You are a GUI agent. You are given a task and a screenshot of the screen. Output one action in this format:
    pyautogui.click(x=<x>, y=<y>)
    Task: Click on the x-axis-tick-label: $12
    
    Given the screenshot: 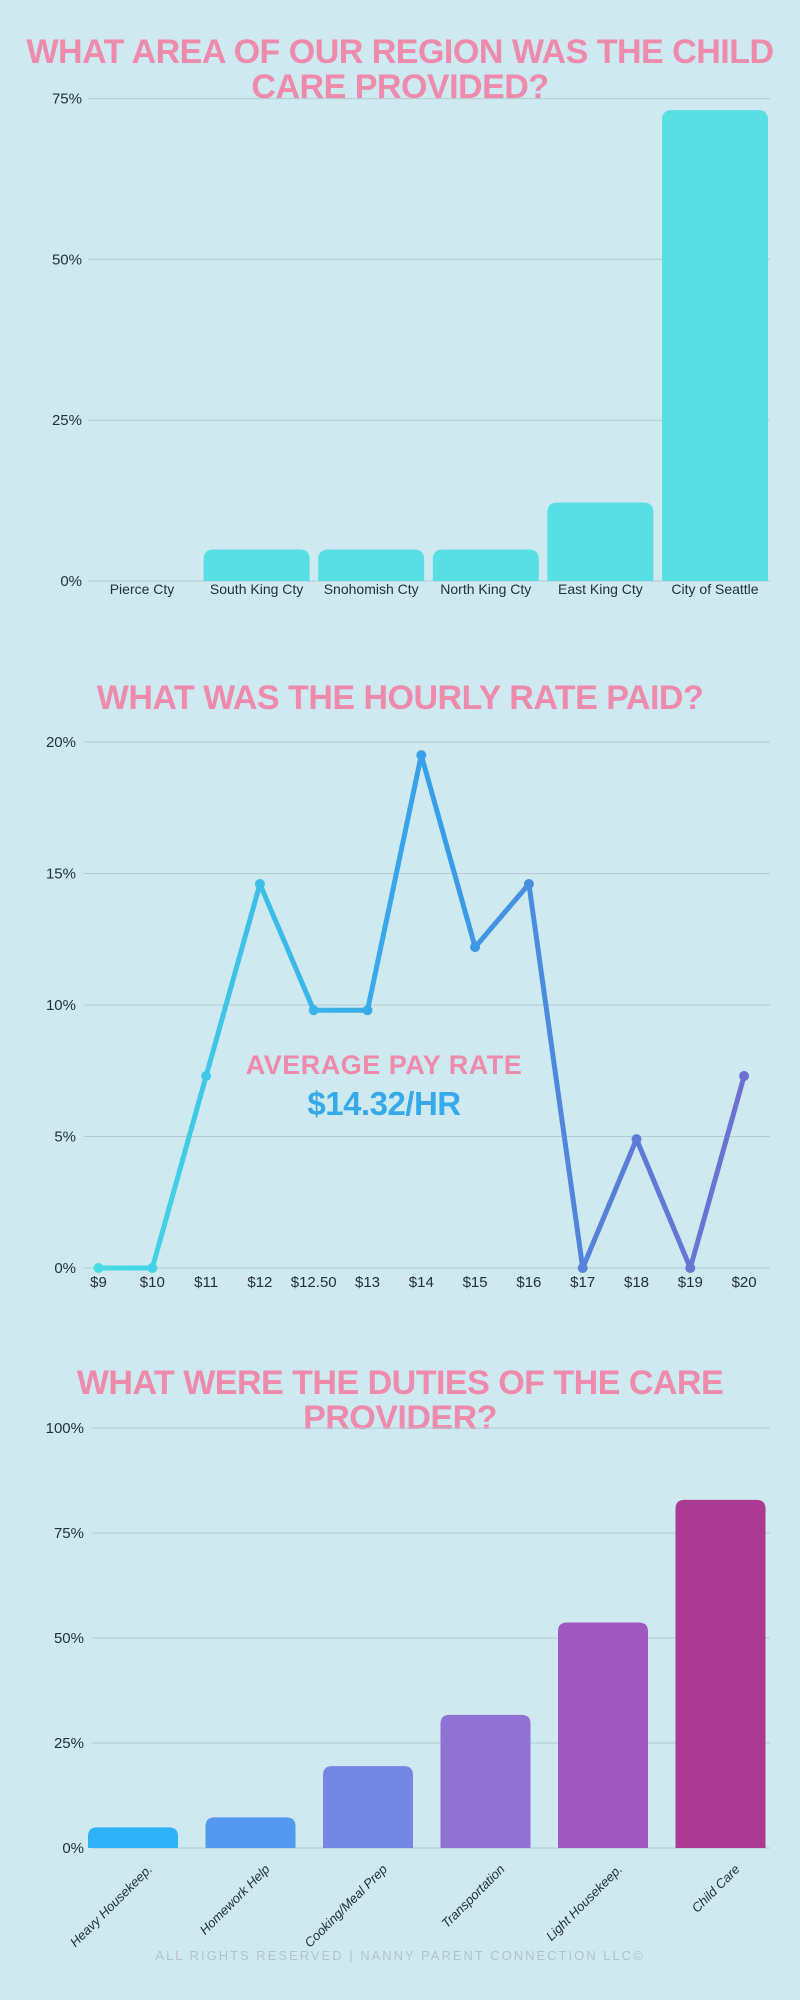 What is the action you would take?
    pyautogui.click(x=259, y=1282)
    